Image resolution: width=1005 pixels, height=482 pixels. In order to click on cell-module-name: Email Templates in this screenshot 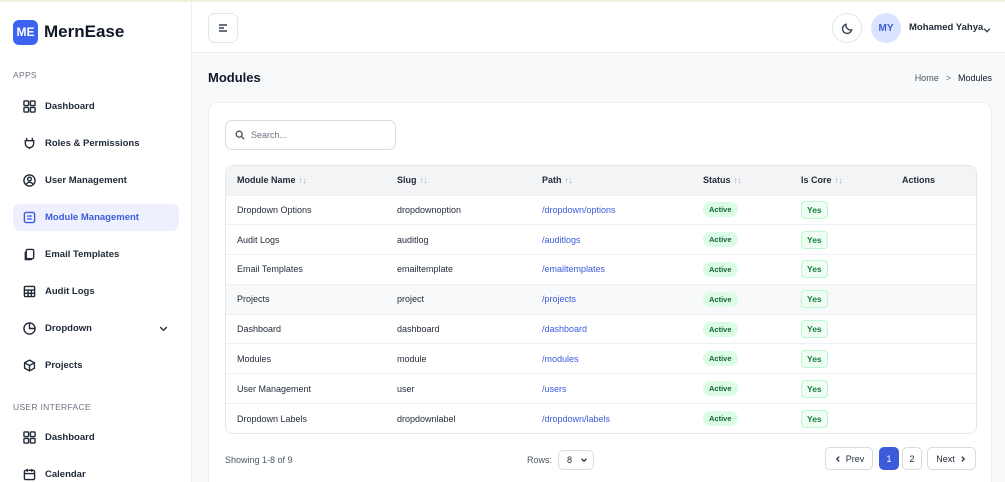, I will do `click(270, 269)`.